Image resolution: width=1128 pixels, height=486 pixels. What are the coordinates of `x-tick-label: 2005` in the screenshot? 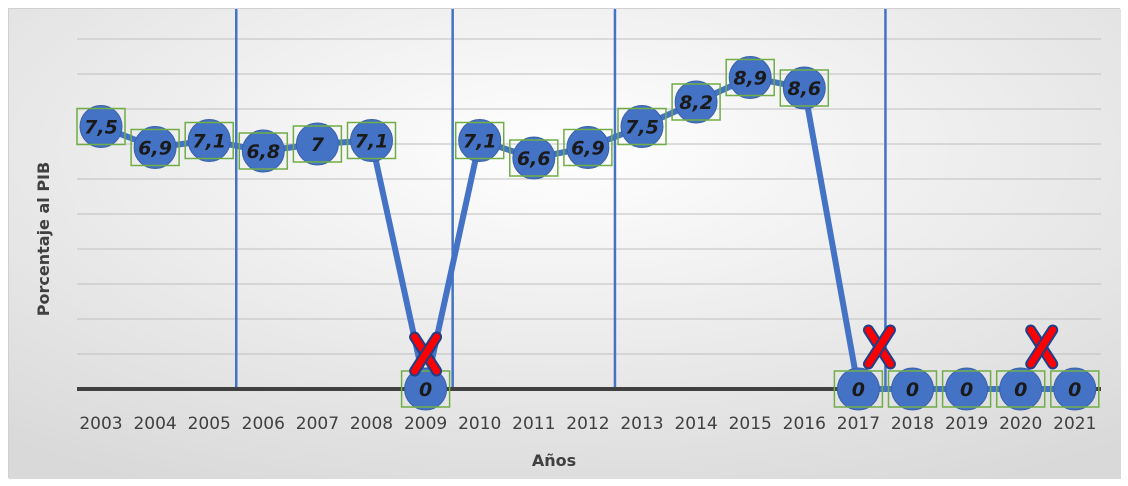 It's located at (209, 424).